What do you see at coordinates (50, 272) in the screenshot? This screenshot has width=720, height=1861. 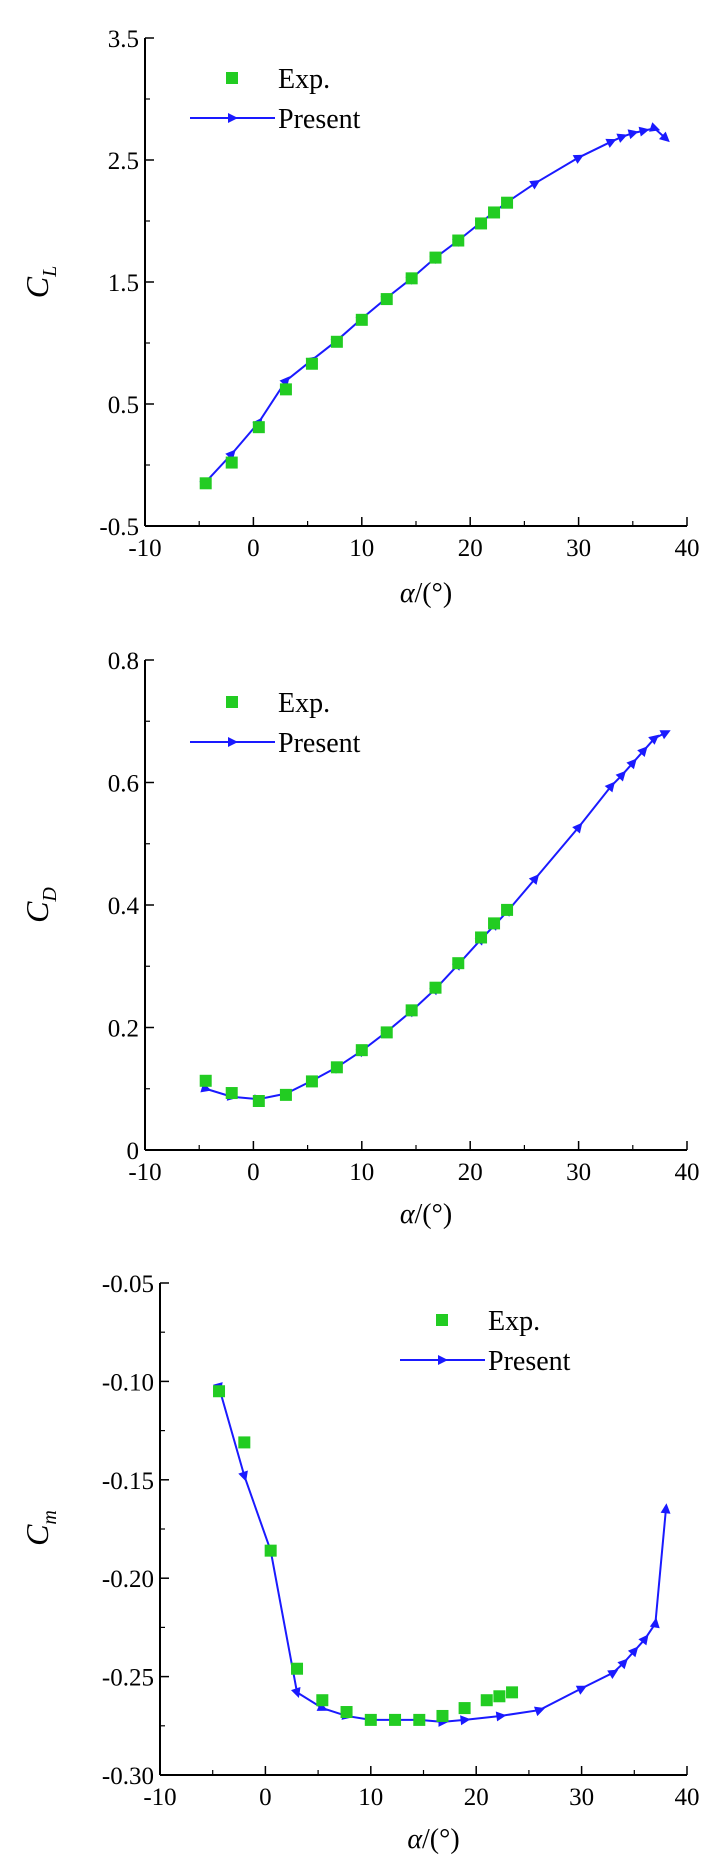 I see `y-axis-title-sub: L` at bounding box center [50, 272].